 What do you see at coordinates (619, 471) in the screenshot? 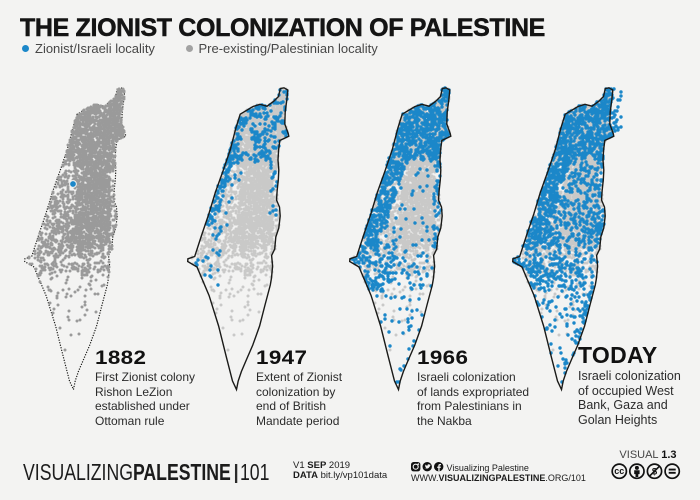
I see `svg-text: cc` at bounding box center [619, 471].